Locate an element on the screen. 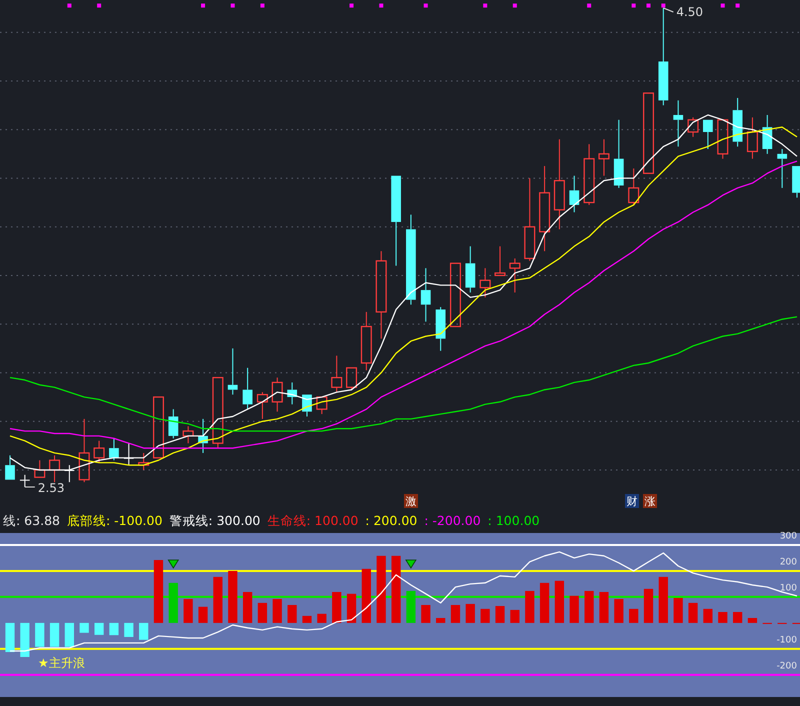 This screenshot has width=800, height=706. ref-line-label: 警戒线: 300.00 is located at coordinates (214, 520).